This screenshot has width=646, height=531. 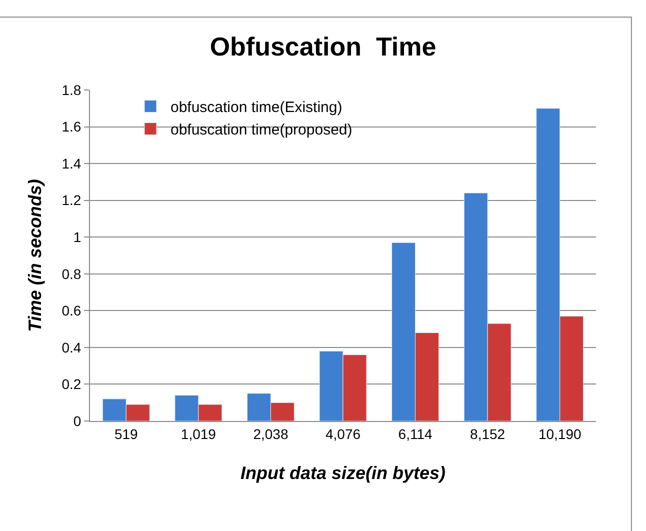 What do you see at coordinates (72, 384) in the screenshot?
I see `y-tick-label: 0.2` at bounding box center [72, 384].